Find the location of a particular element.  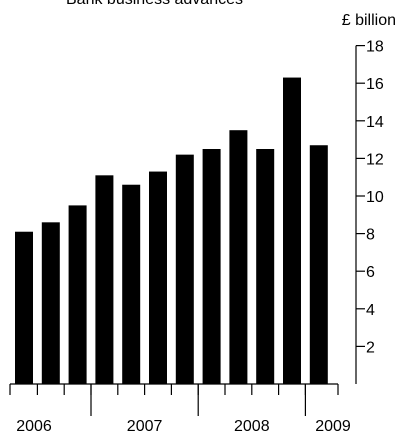

y-tick-label-14: 14 is located at coordinates (375, 122).